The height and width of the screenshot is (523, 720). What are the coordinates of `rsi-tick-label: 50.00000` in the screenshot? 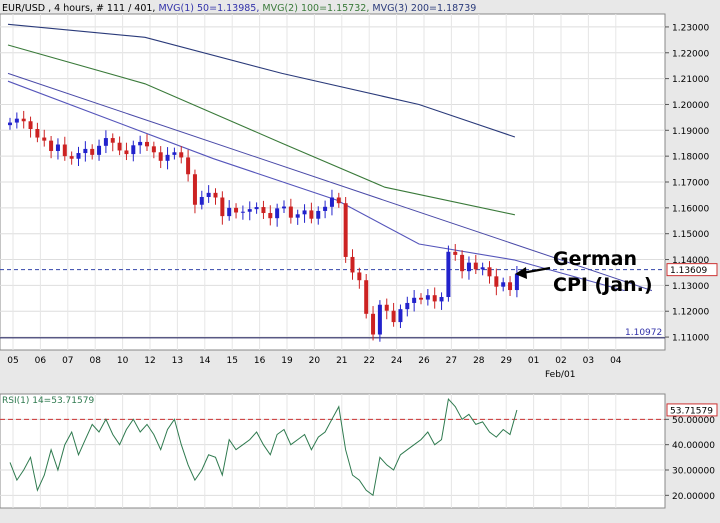 It's located at (693, 421).